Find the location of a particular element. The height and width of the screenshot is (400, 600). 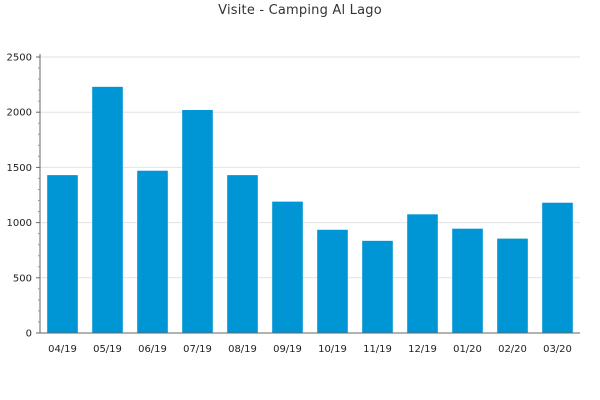

x-tick-label: 01/20 is located at coordinates (467, 349).